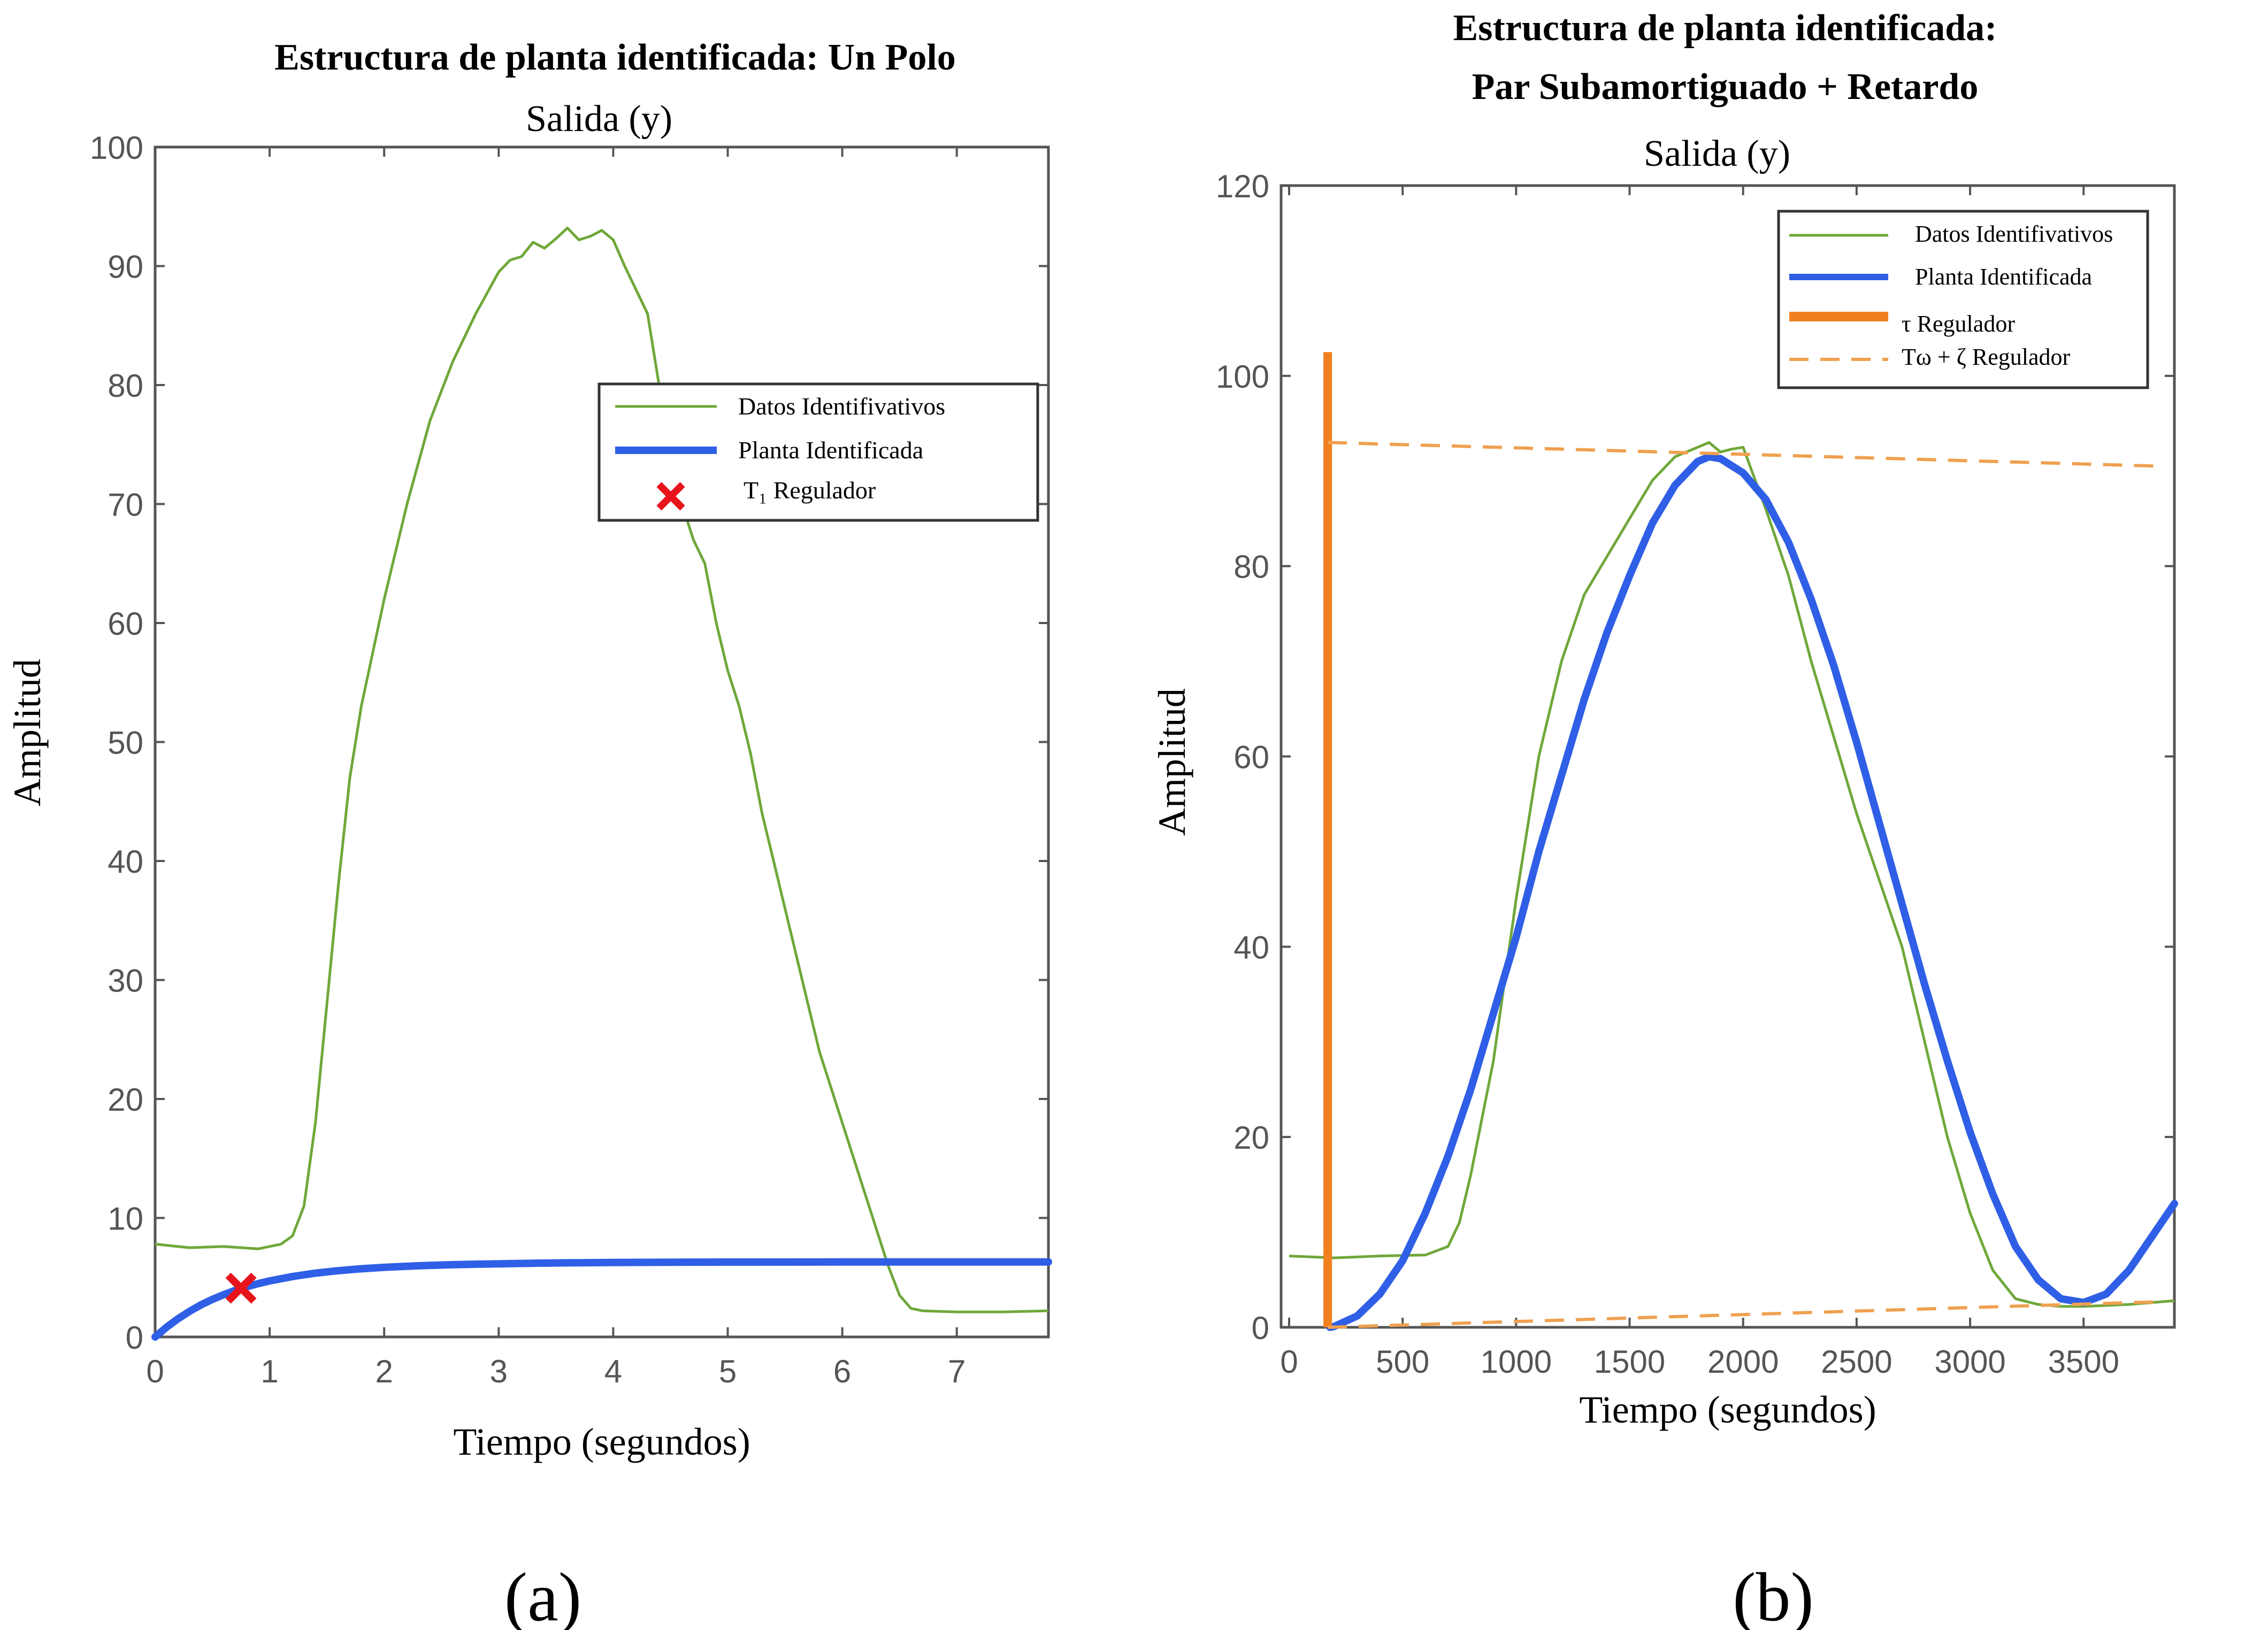  What do you see at coordinates (384, 1371) in the screenshot?
I see `panel-a-xtick-label: 2` at bounding box center [384, 1371].